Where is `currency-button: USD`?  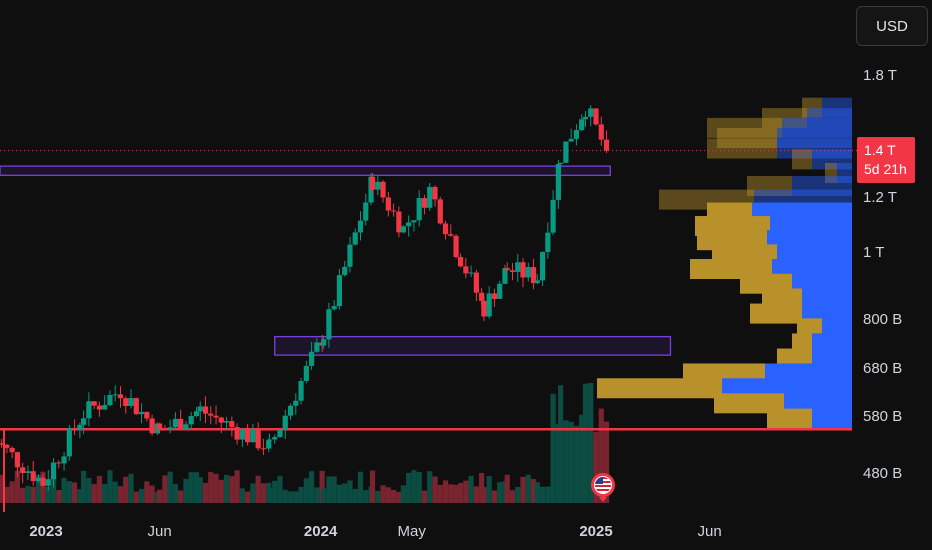 currency-button: USD is located at coordinates (892, 26).